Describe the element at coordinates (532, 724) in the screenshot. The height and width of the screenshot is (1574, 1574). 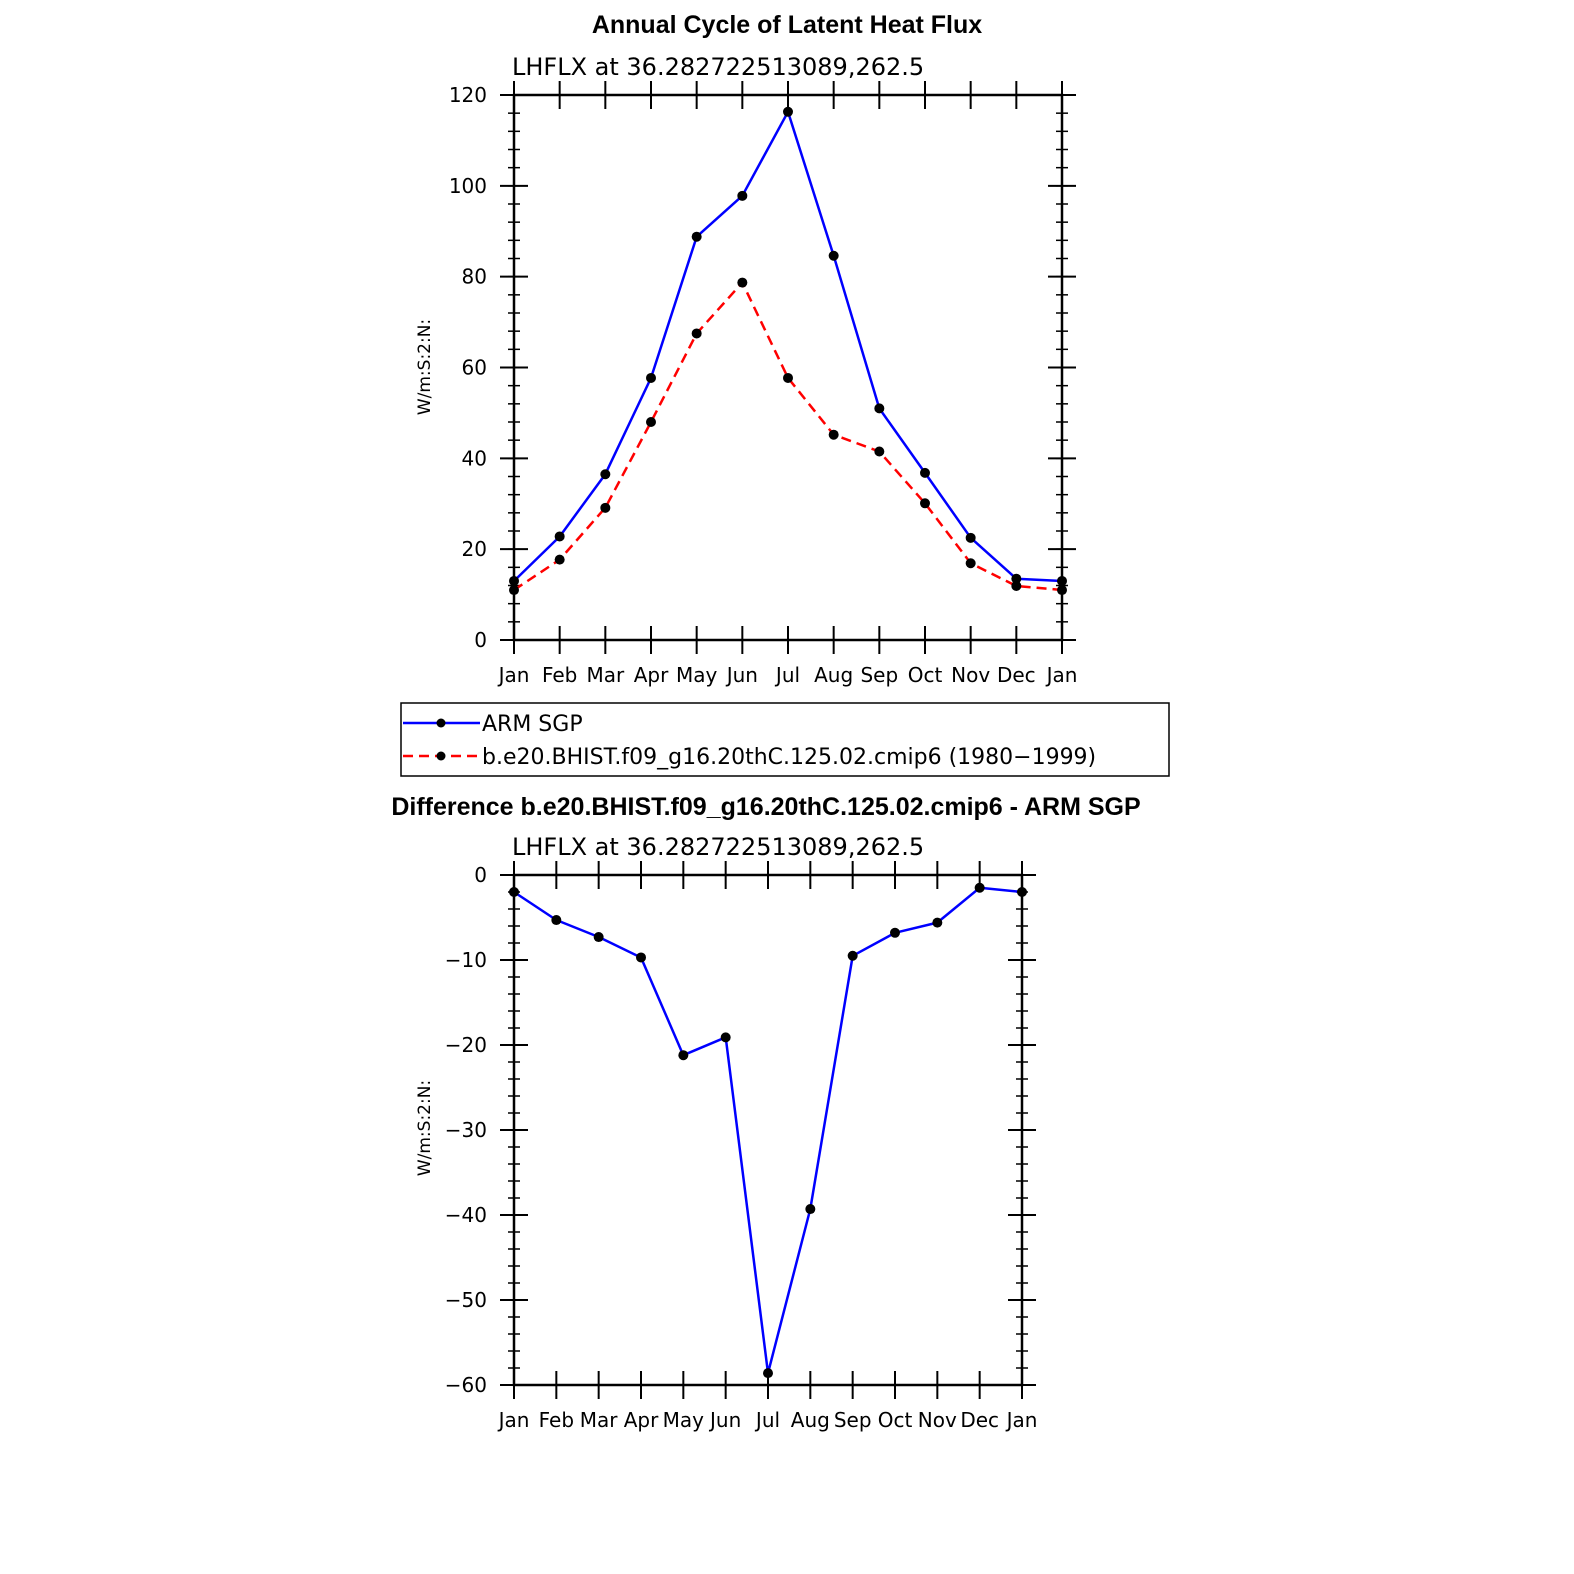
I see `legend-label: ARM SGP` at that location.